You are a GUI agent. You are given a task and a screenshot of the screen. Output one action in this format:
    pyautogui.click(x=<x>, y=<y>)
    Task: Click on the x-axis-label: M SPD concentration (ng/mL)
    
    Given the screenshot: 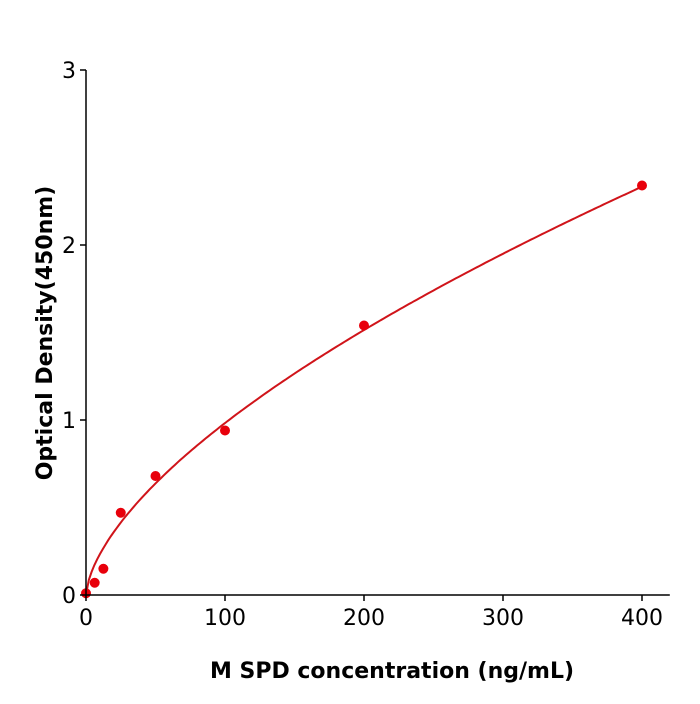 What is the action you would take?
    pyautogui.click(x=392, y=671)
    